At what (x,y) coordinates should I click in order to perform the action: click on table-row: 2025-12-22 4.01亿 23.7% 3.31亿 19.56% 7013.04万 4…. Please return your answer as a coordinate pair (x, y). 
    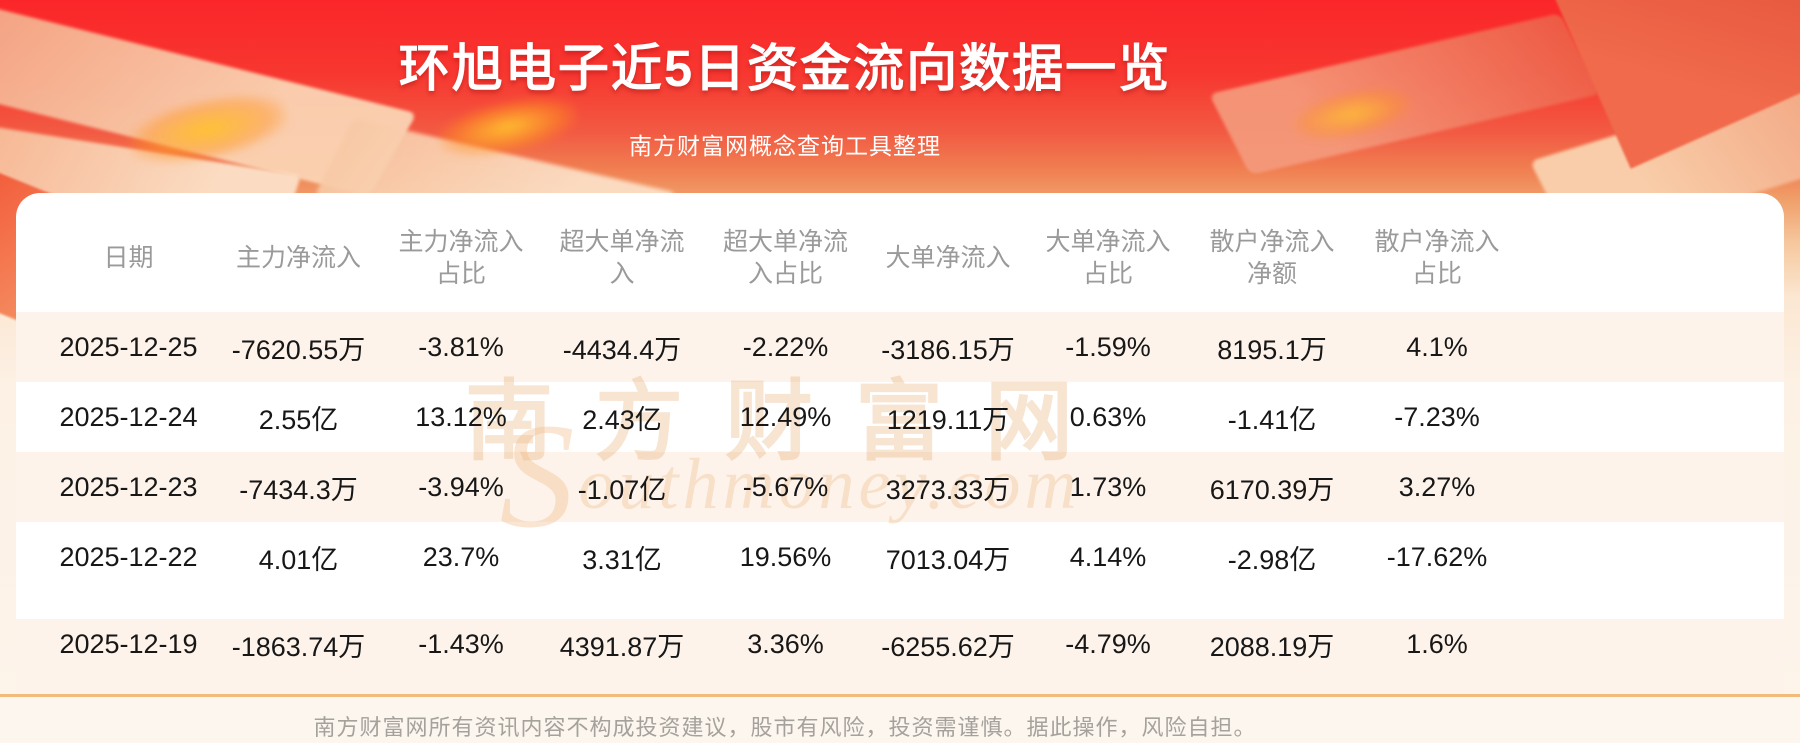
    Looking at the image, I should click on (900, 557).